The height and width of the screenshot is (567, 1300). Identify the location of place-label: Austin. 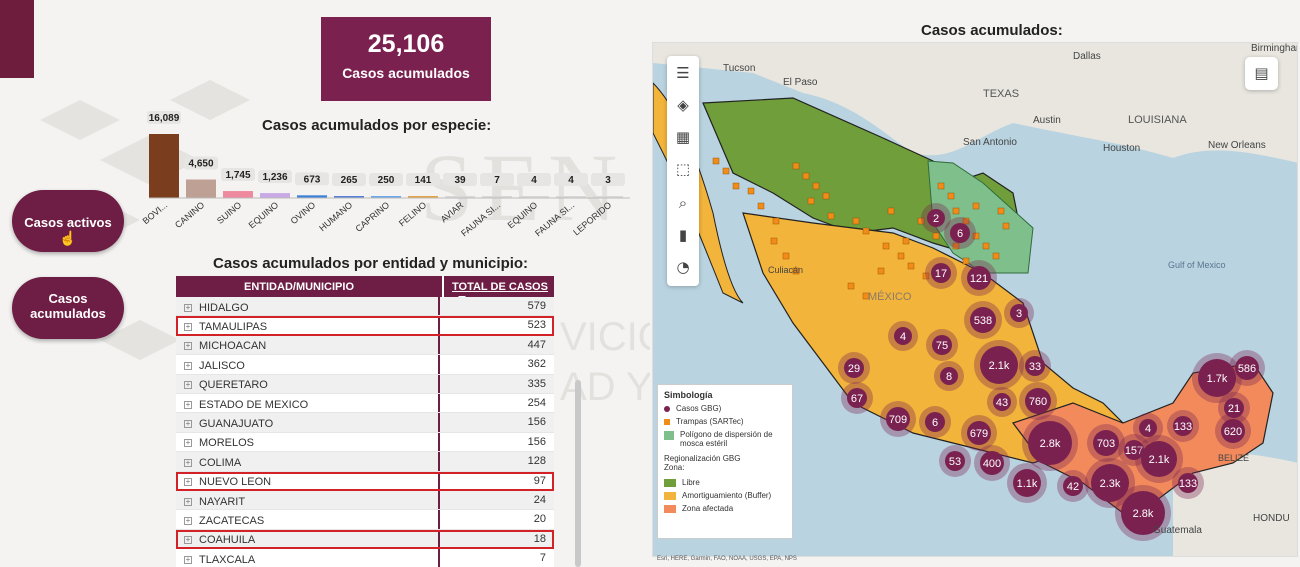
(1047, 120).